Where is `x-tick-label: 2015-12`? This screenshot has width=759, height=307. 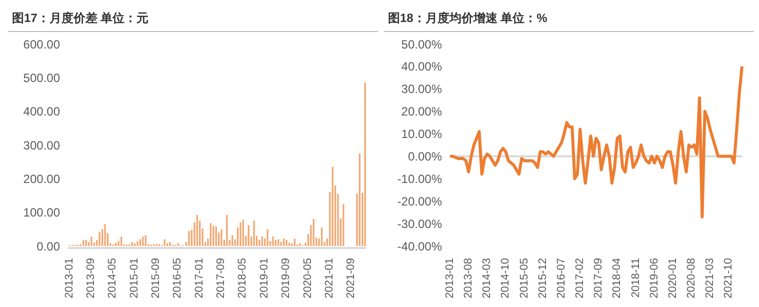
x-tick-label: 2015-12 is located at coordinates (542, 278).